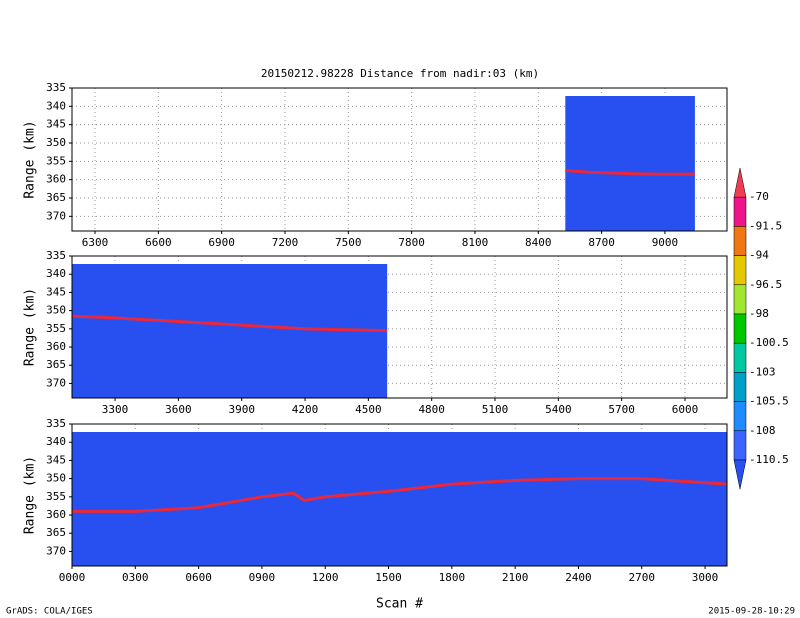  Describe the element at coordinates (262, 577) in the screenshot. I see `x-tick-label: 0900` at that location.